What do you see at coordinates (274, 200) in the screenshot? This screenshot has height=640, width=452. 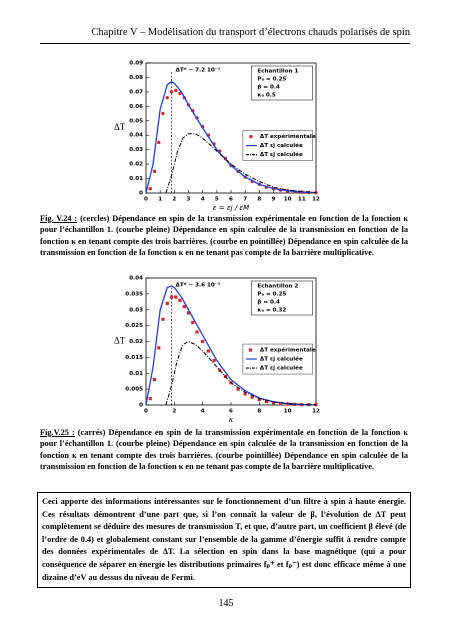 I see `x-tick-label: 9` at bounding box center [274, 200].